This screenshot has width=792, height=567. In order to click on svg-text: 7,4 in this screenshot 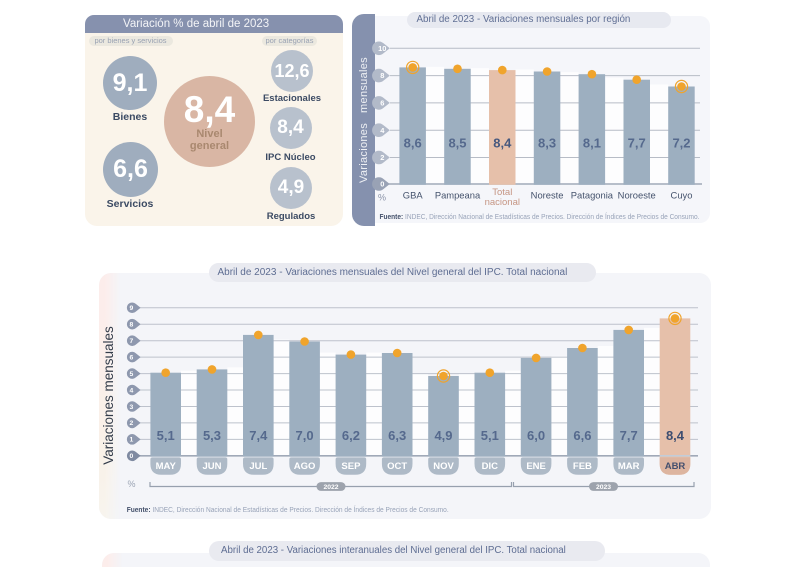, I will do `click(258, 435)`.